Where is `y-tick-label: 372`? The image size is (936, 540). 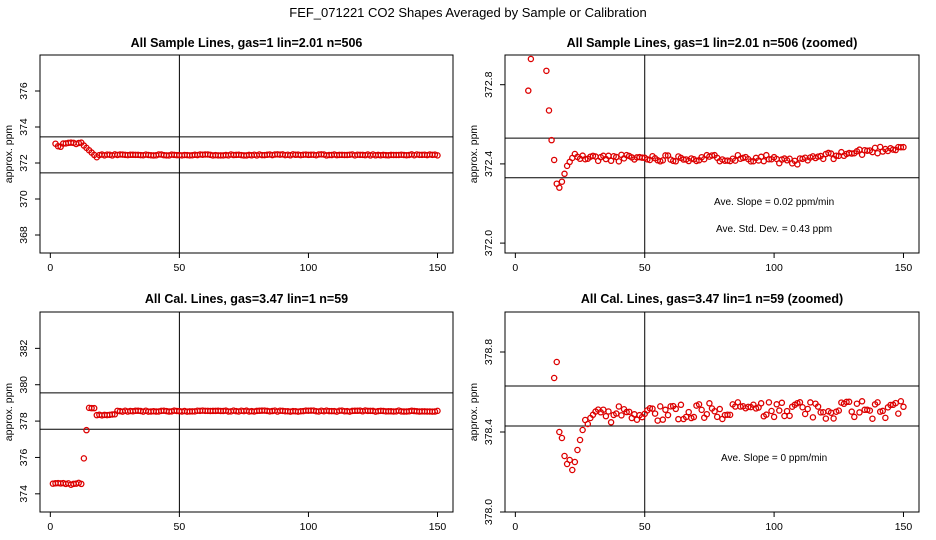 y-tick-label: 372 is located at coordinates (24, 163).